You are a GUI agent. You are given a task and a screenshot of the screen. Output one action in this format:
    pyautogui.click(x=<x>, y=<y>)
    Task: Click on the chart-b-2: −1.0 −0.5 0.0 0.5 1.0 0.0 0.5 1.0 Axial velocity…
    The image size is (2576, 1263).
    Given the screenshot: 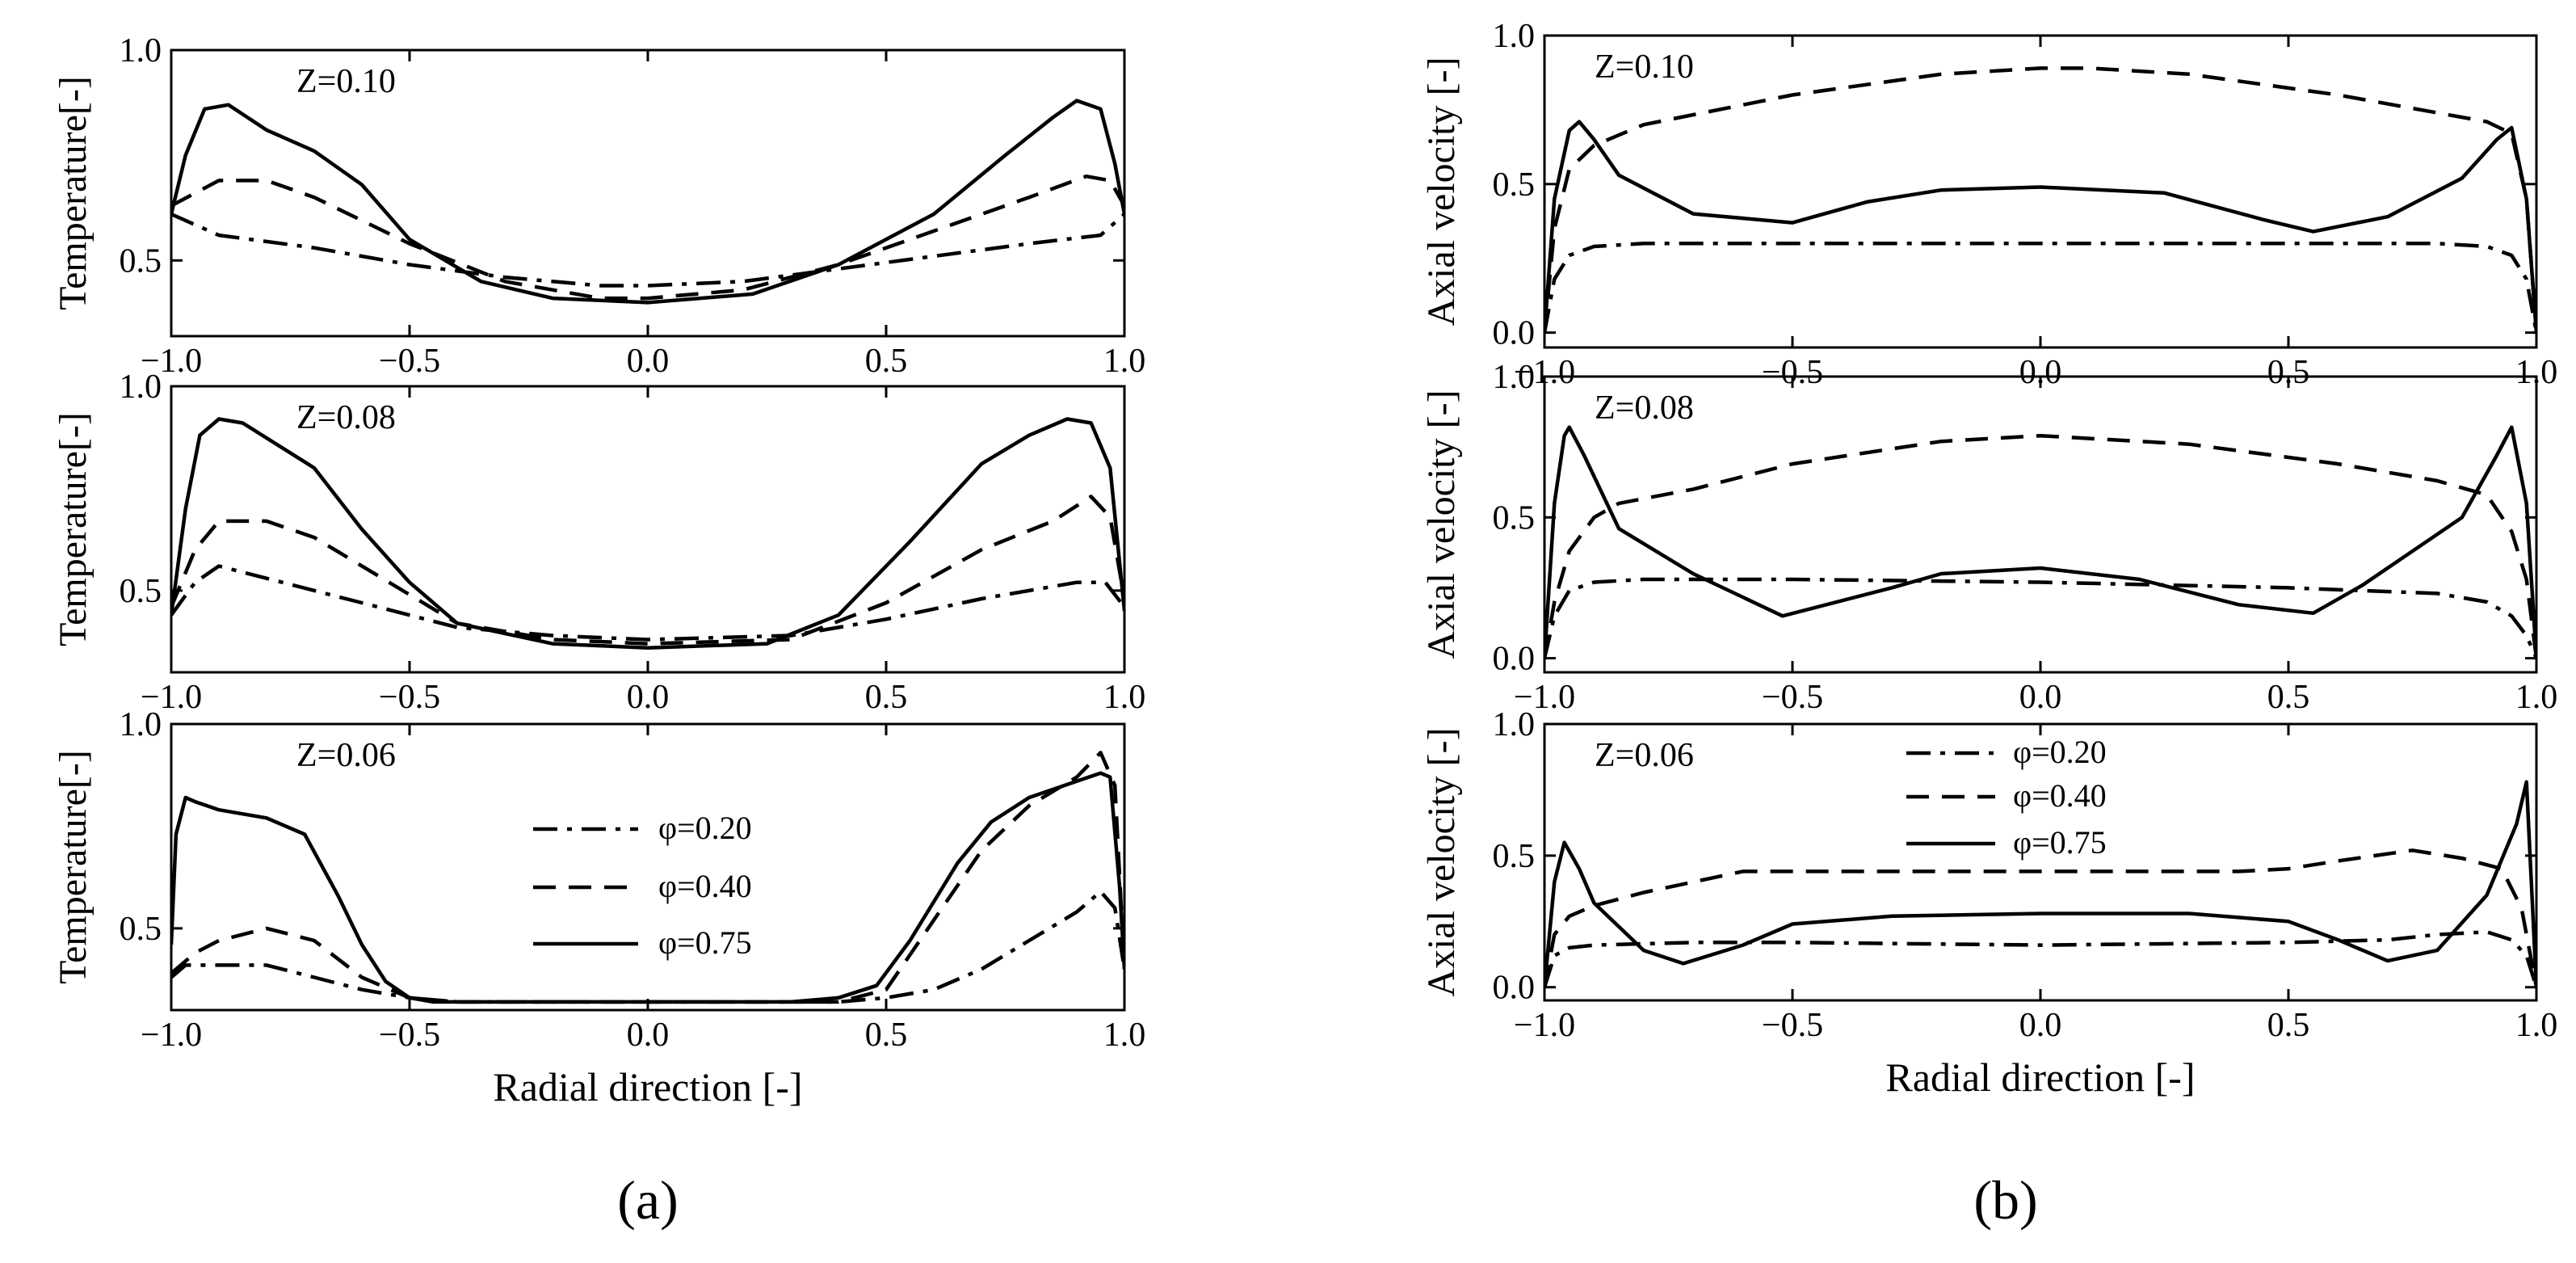 What is the action you would take?
    pyautogui.click(x=1988, y=537)
    